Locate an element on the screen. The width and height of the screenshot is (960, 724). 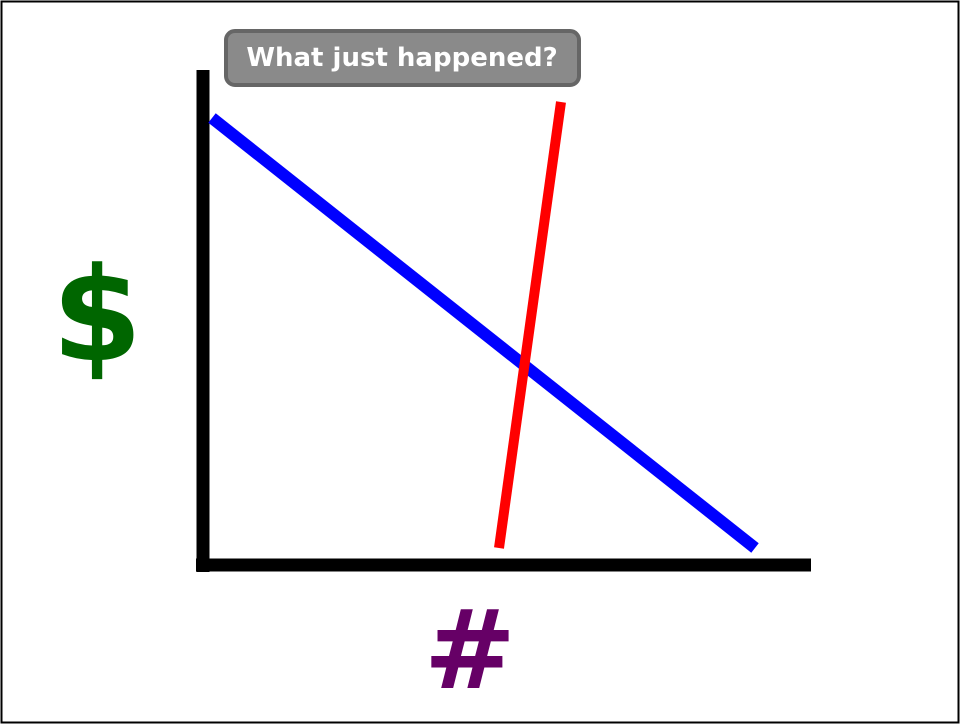
button-label: What just happened? is located at coordinates (401, 58).